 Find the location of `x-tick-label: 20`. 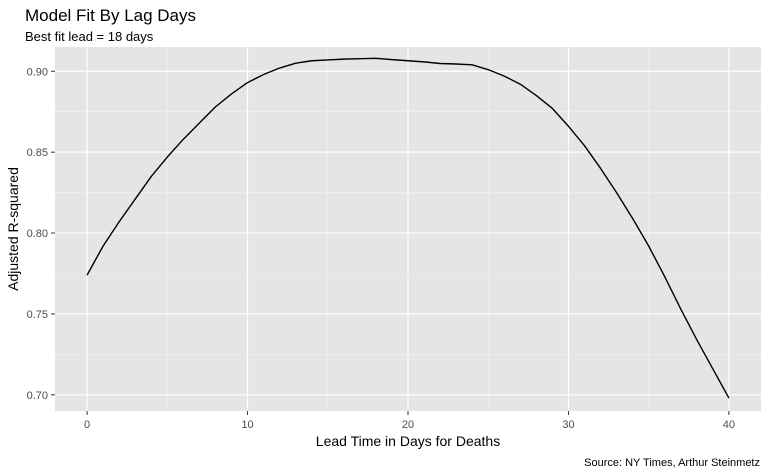

x-tick-label: 20 is located at coordinates (408, 425).